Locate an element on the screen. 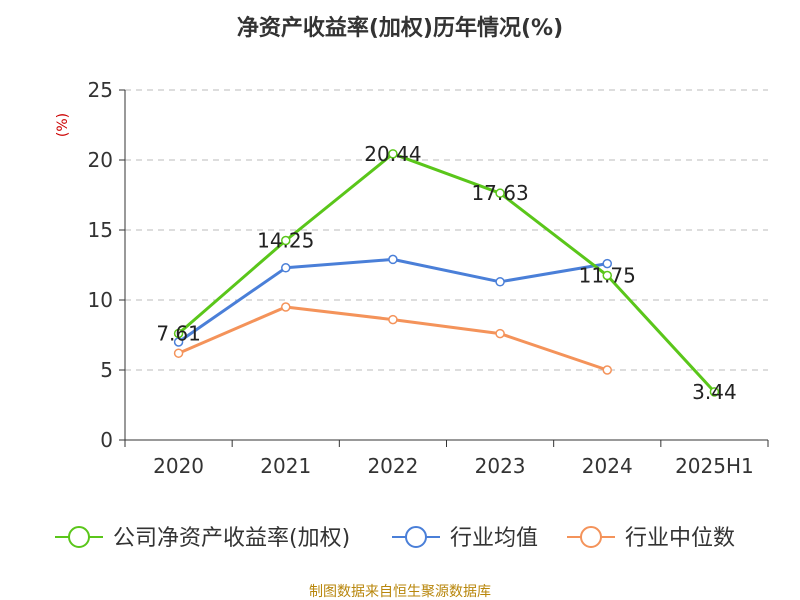 The height and width of the screenshot is (600, 800). legend-label: 公司净资产收益率(加权) is located at coordinates (231, 538).